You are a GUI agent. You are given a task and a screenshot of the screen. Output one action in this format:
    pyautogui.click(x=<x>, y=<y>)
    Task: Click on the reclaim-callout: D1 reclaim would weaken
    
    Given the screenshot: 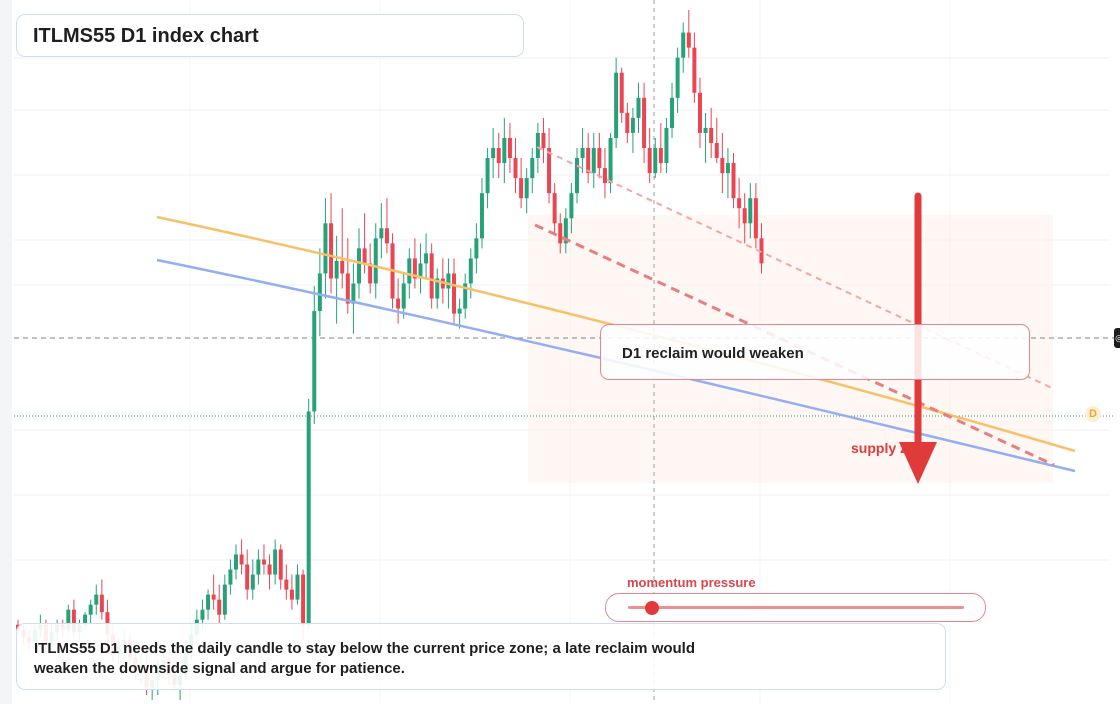 What is the action you would take?
    pyautogui.click(x=815, y=352)
    